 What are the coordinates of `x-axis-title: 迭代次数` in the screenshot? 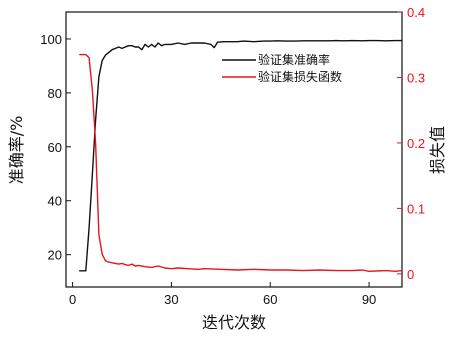 It's located at (234, 322).